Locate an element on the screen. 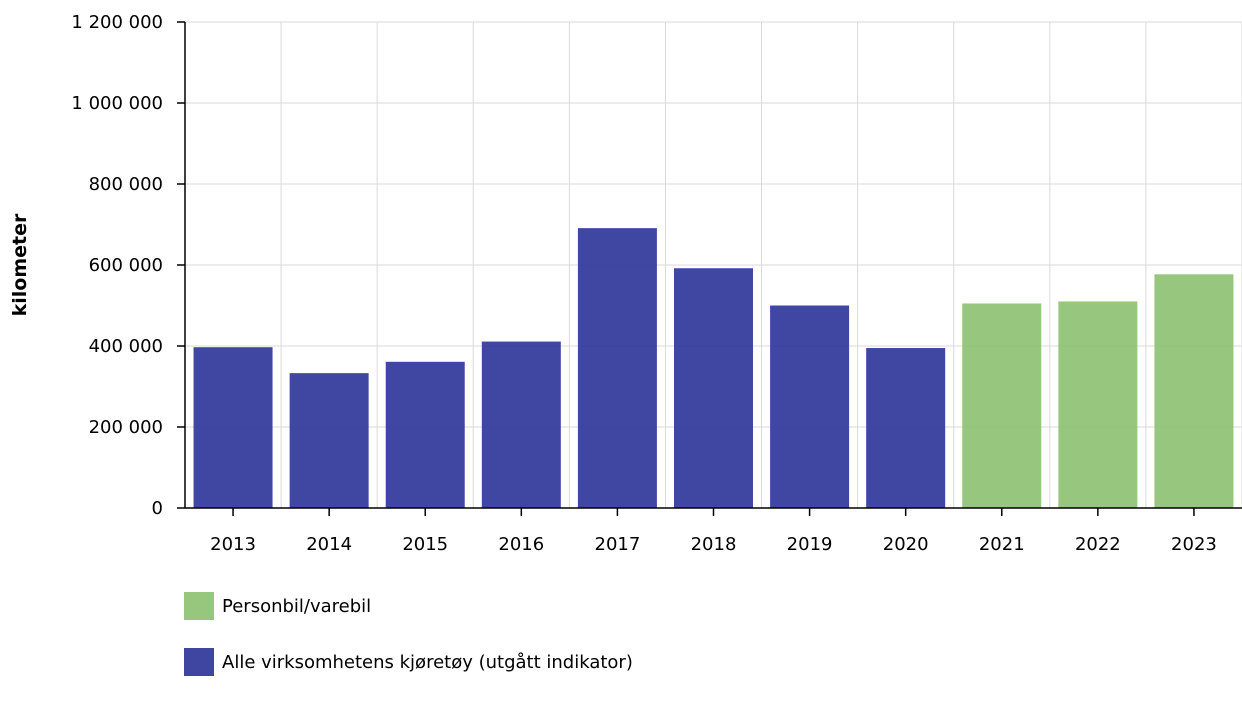 The image size is (1242, 702). y-tick-label: 200 000 is located at coordinates (126, 427).